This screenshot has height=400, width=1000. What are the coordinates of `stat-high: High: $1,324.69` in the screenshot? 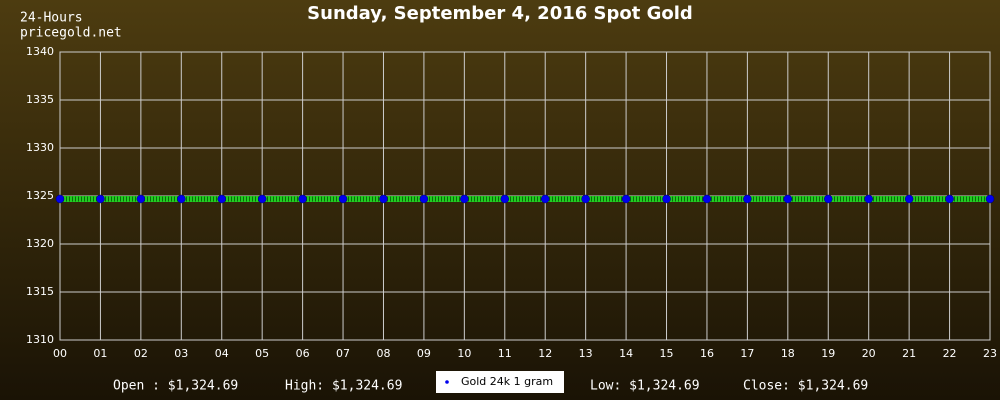 It's located at (343, 386).